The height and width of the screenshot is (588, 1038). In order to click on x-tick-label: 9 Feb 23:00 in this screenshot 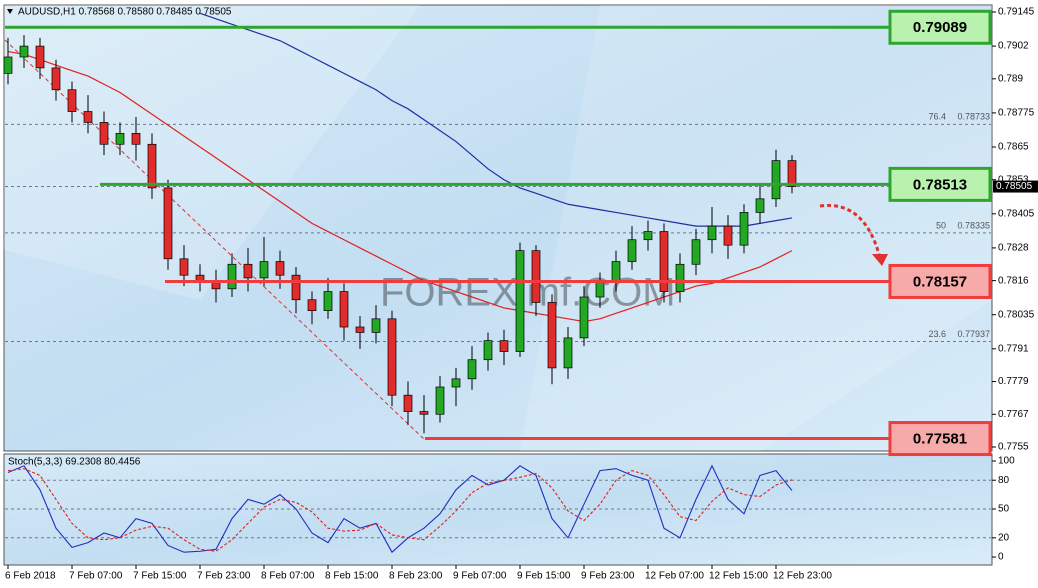, I will do `click(608, 576)`.